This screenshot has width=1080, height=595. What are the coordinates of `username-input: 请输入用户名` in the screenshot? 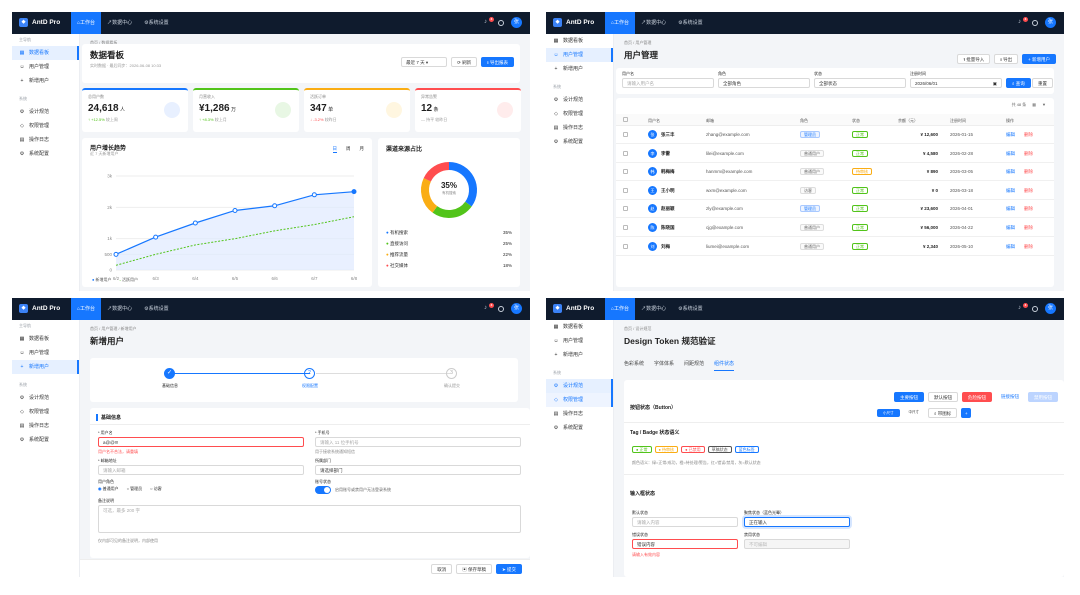 It's located at (668, 83).